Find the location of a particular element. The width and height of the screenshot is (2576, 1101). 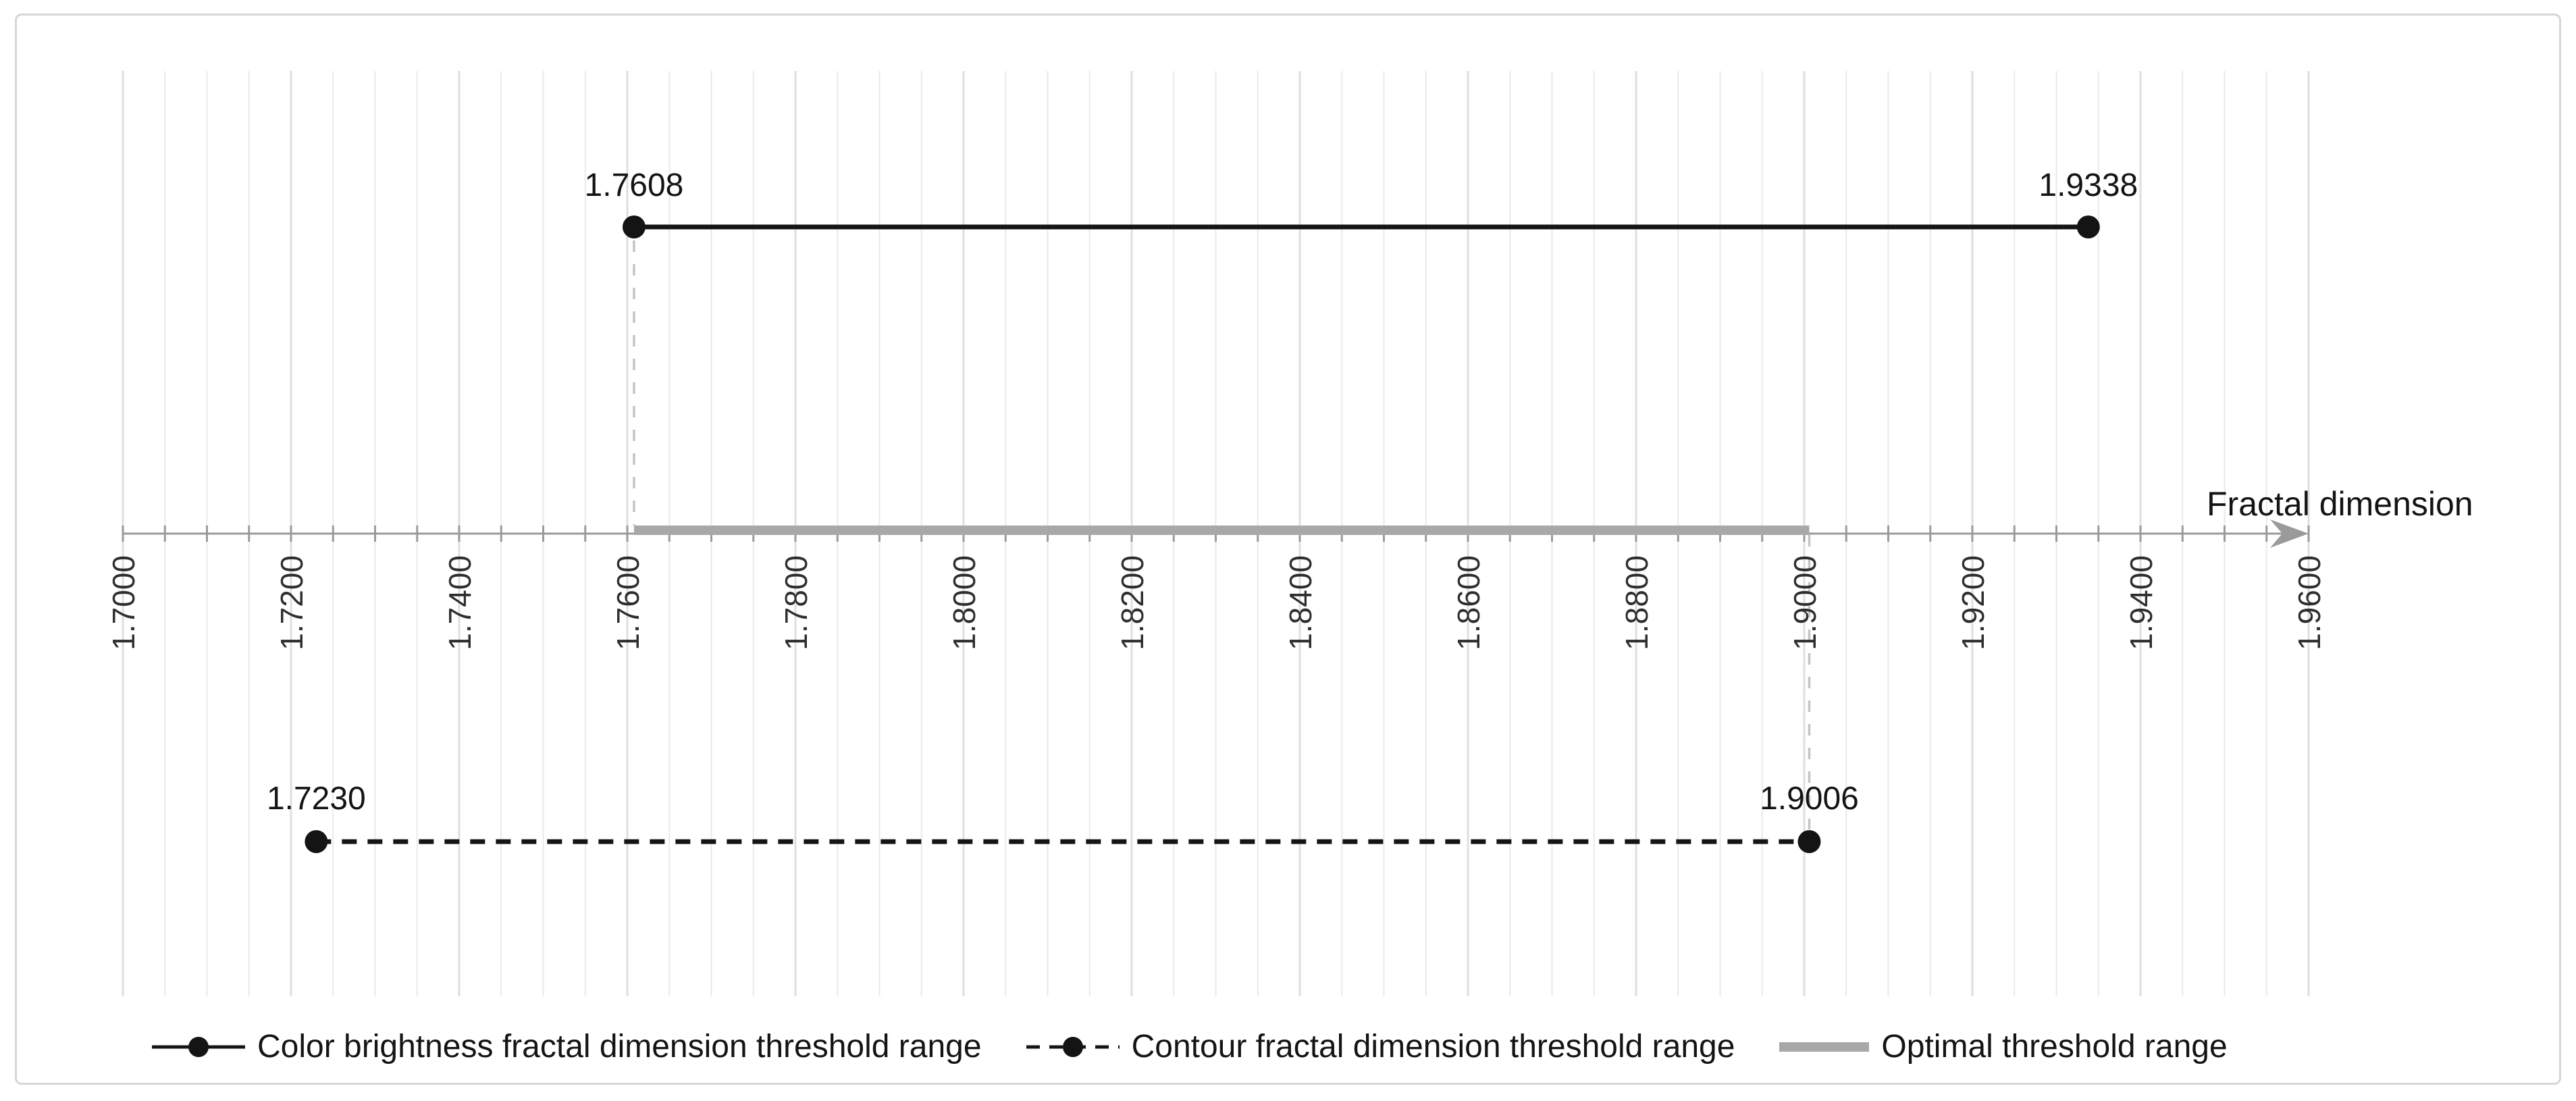

legend-swatch-dashed-line-dot-icon is located at coordinates (1073, 1047).